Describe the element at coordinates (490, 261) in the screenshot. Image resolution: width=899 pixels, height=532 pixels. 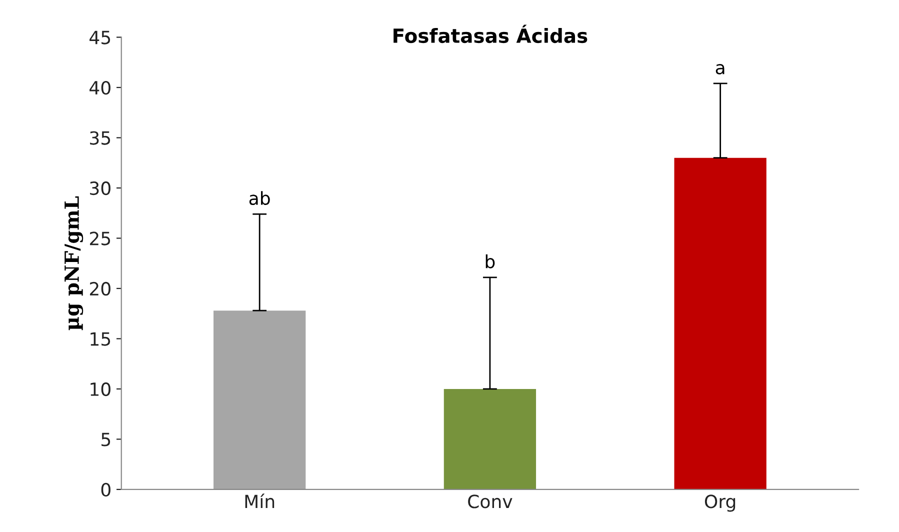
I see `annotation: b` at that location.